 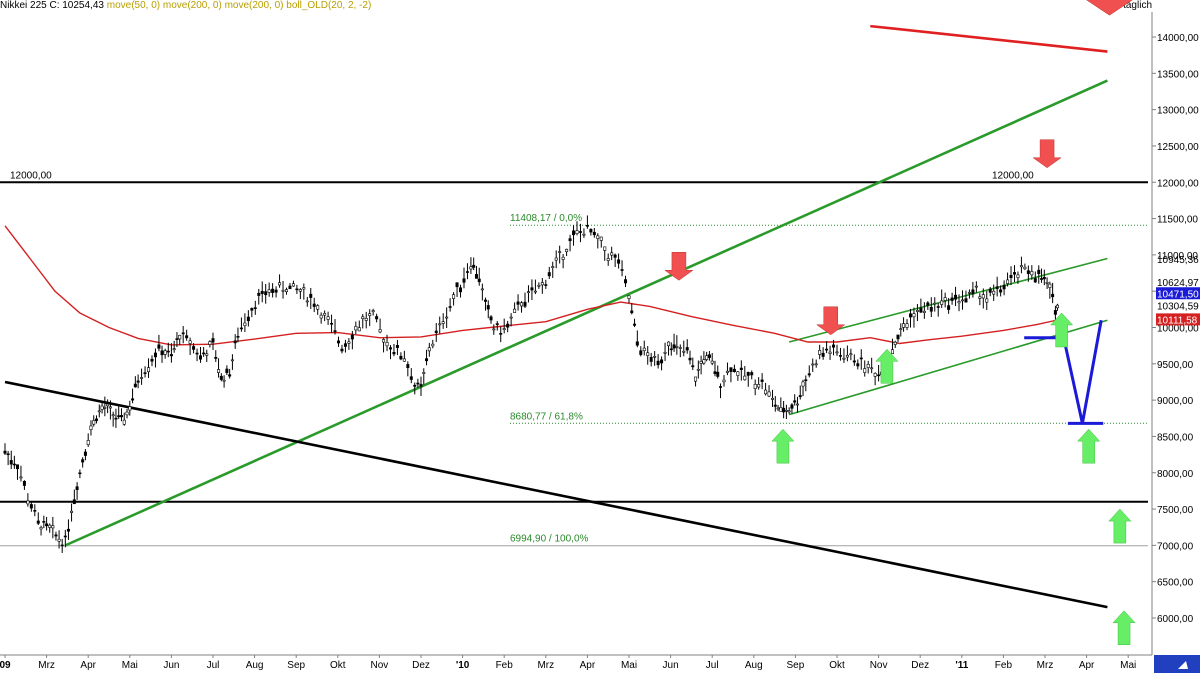 What do you see at coordinates (961, 665) in the screenshot?
I see `x-tick-label: '11` at bounding box center [961, 665].